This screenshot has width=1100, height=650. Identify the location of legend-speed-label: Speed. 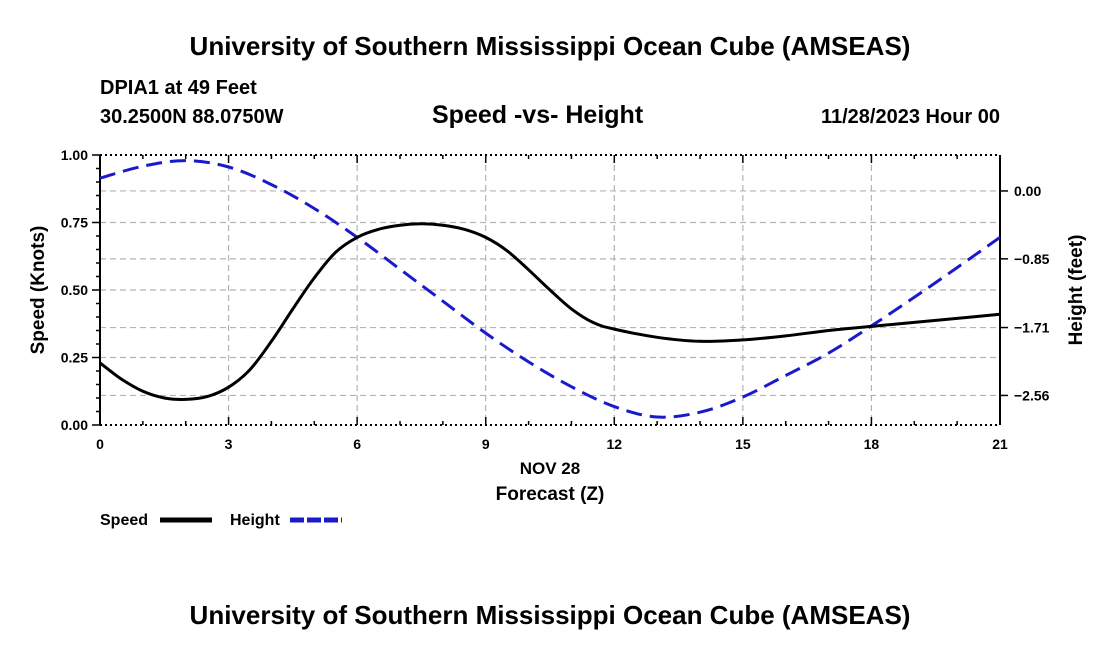
(124, 520).